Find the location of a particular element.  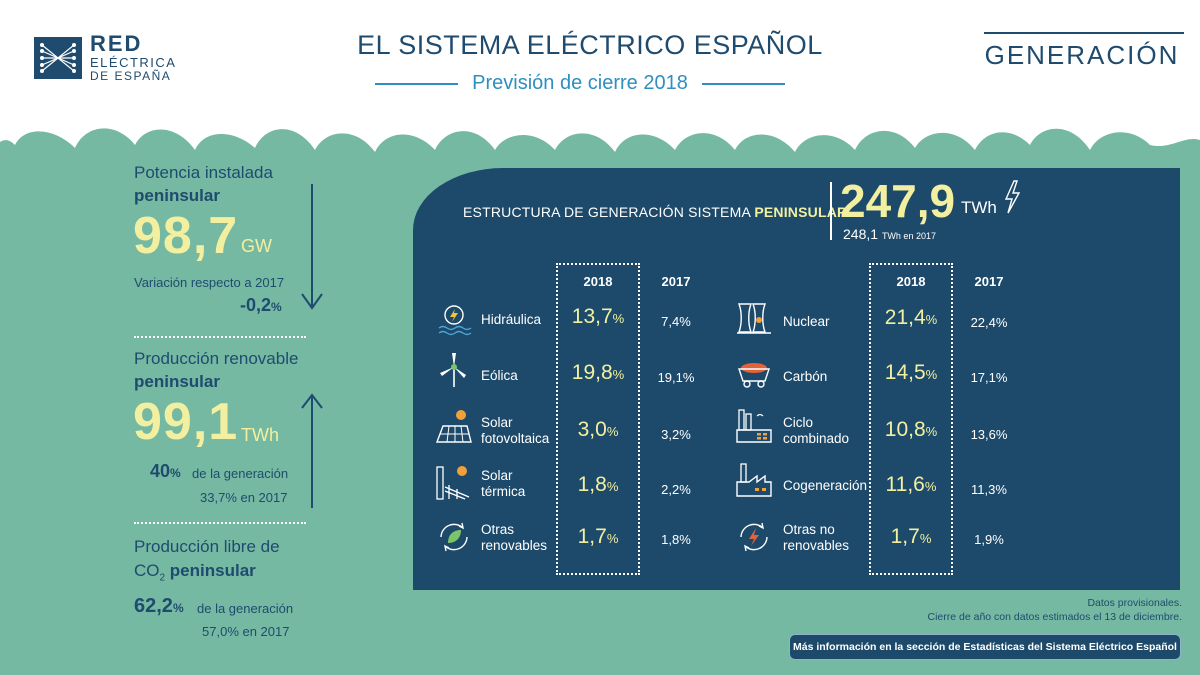

value-2018-cogeneracion: 11,6% is located at coordinates (911, 484).